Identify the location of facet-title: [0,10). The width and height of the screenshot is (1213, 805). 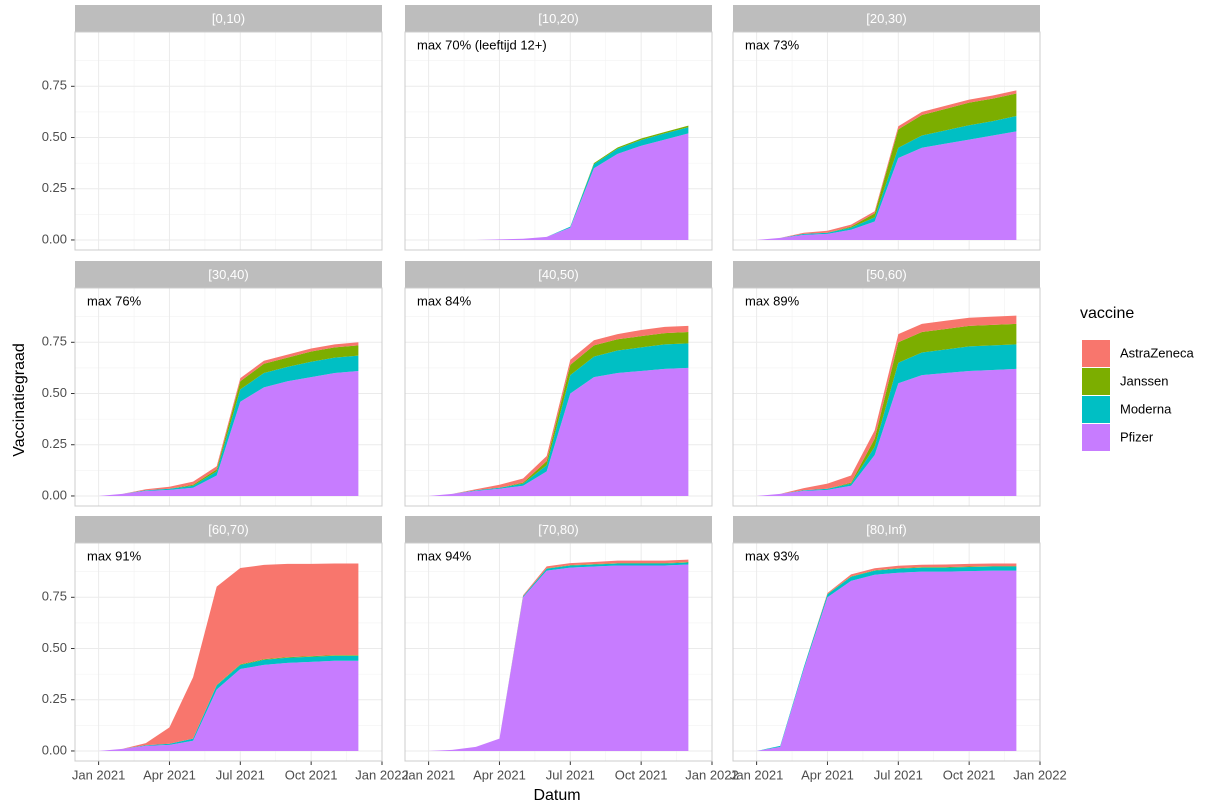
(228, 18).